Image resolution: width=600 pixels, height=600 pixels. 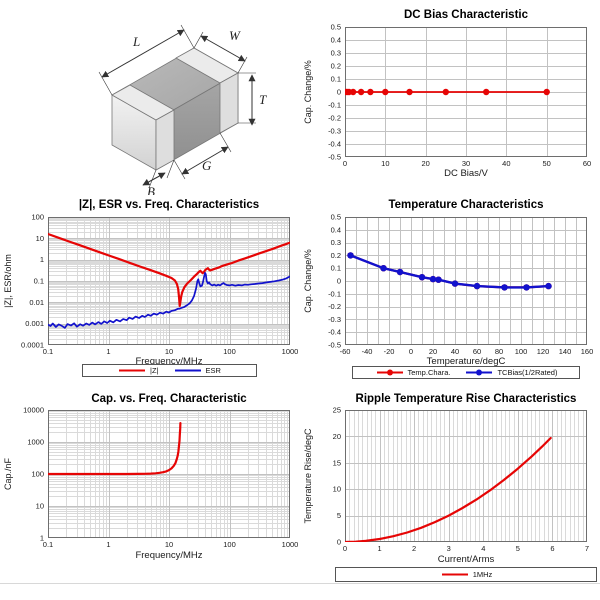 I want to click on chart-title: Cap. vs. Freq. Characteristic, so click(x=169, y=399).